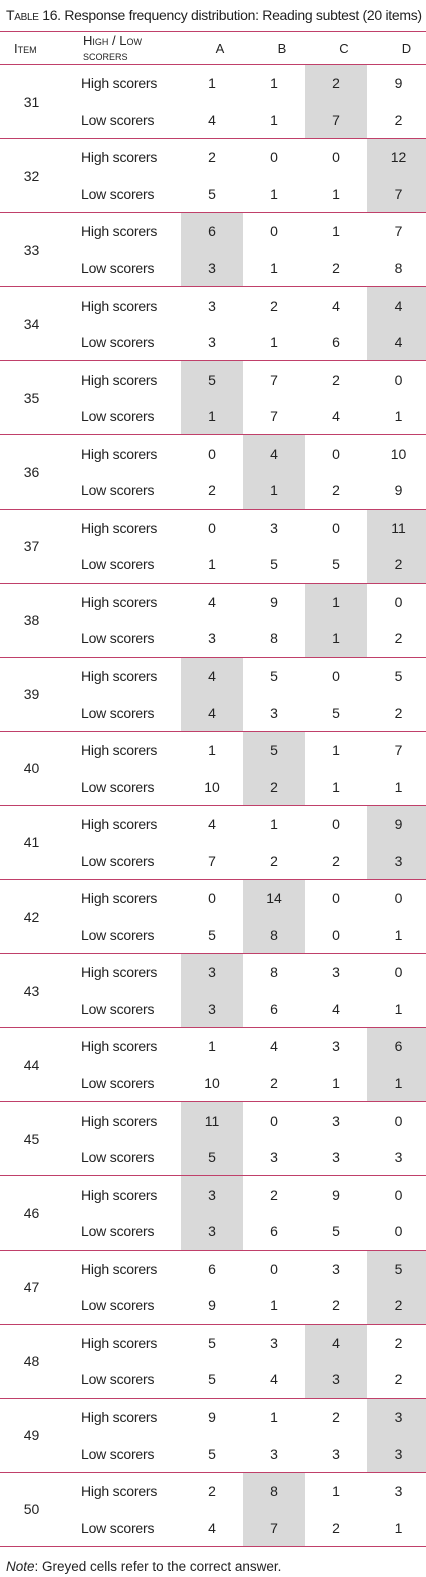  Describe the element at coordinates (33, 15) in the screenshot. I see `table-caption-label: Table 16.` at that location.